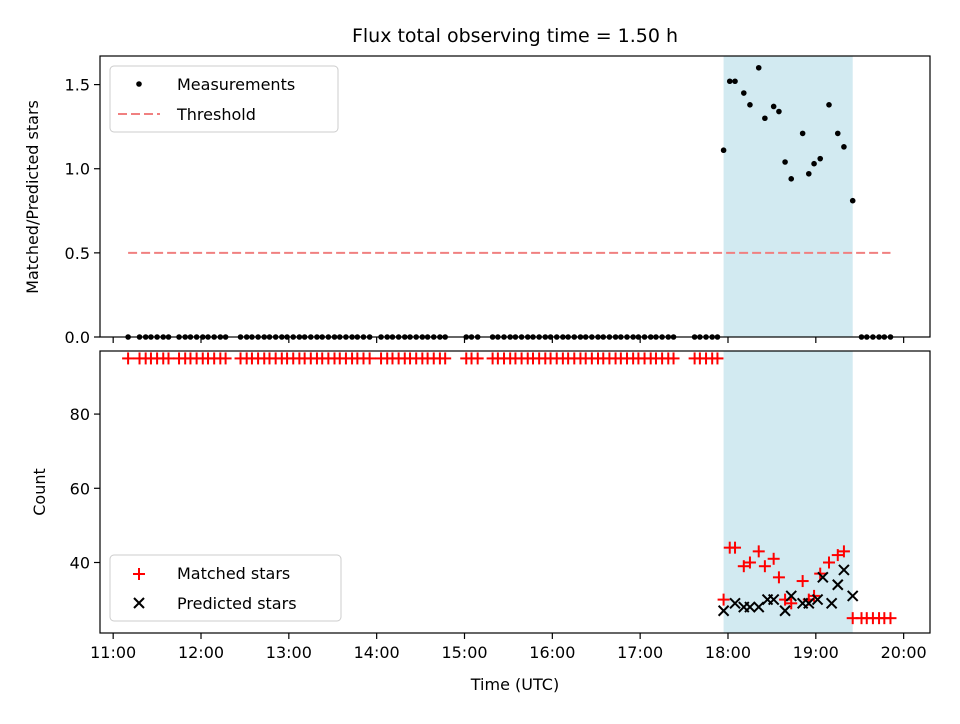  What do you see at coordinates (77, 85) in the screenshot?
I see `ratio-y-tick-label: 1.5` at bounding box center [77, 85].